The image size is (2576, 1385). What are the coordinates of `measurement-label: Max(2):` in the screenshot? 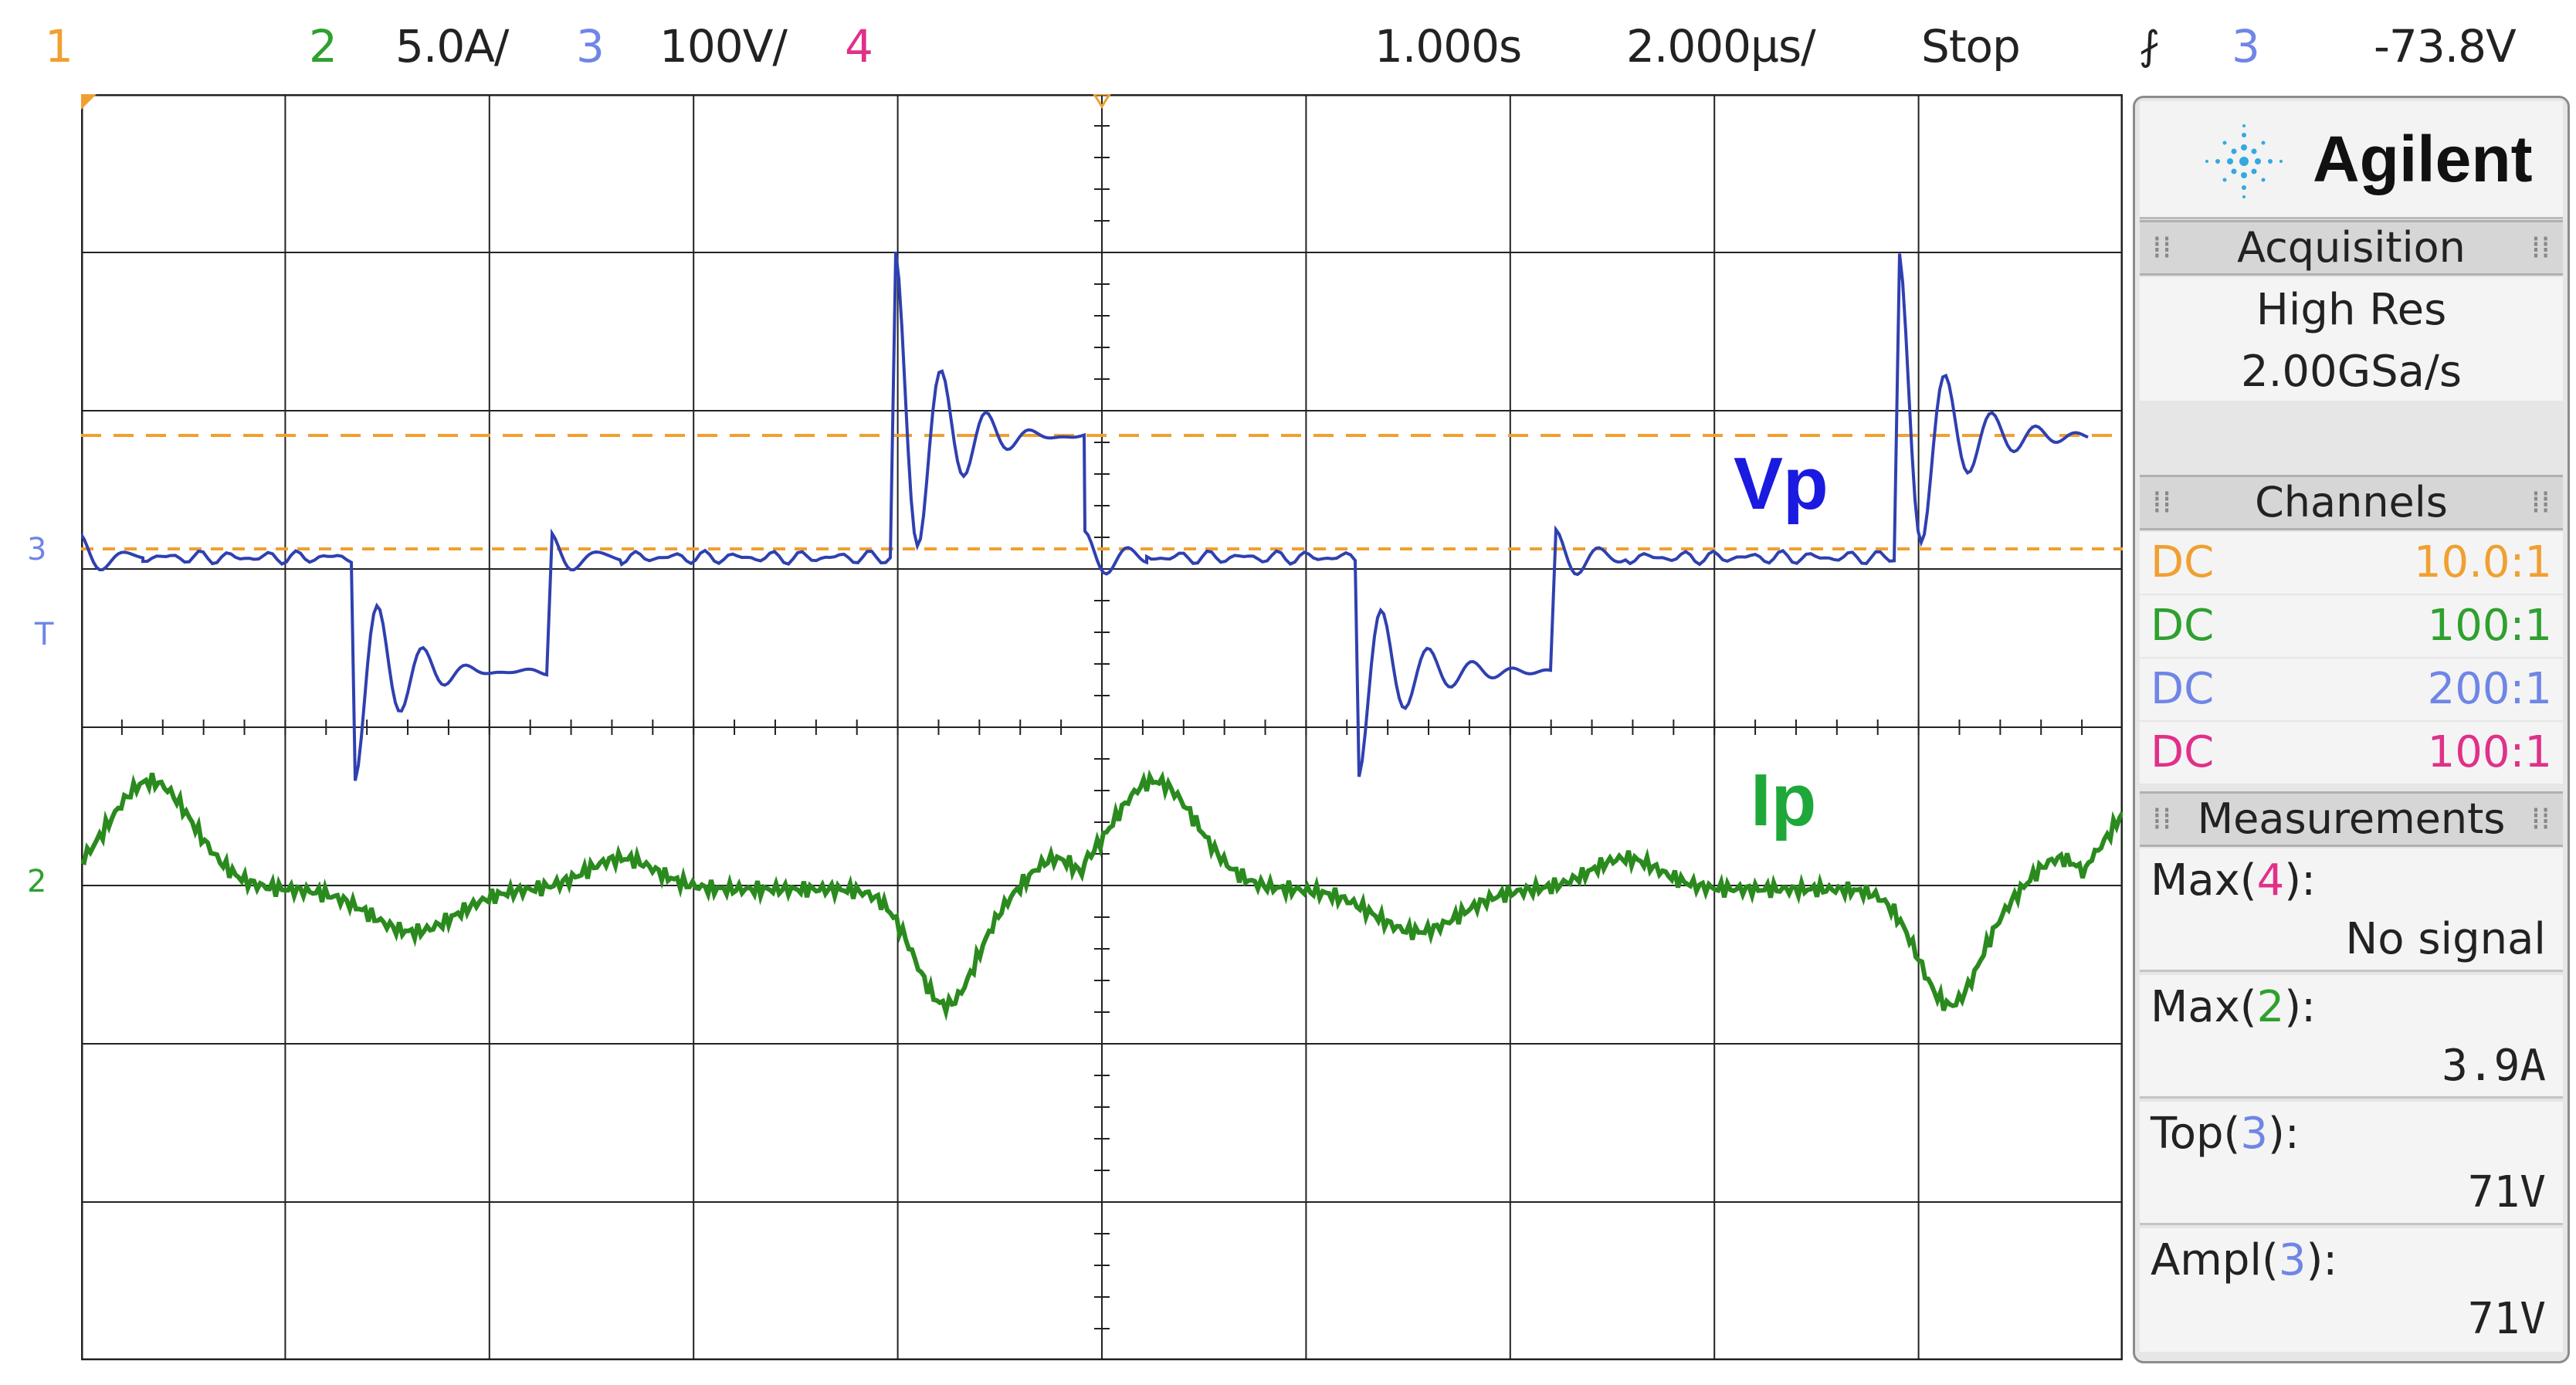 It's located at (2233, 1007).